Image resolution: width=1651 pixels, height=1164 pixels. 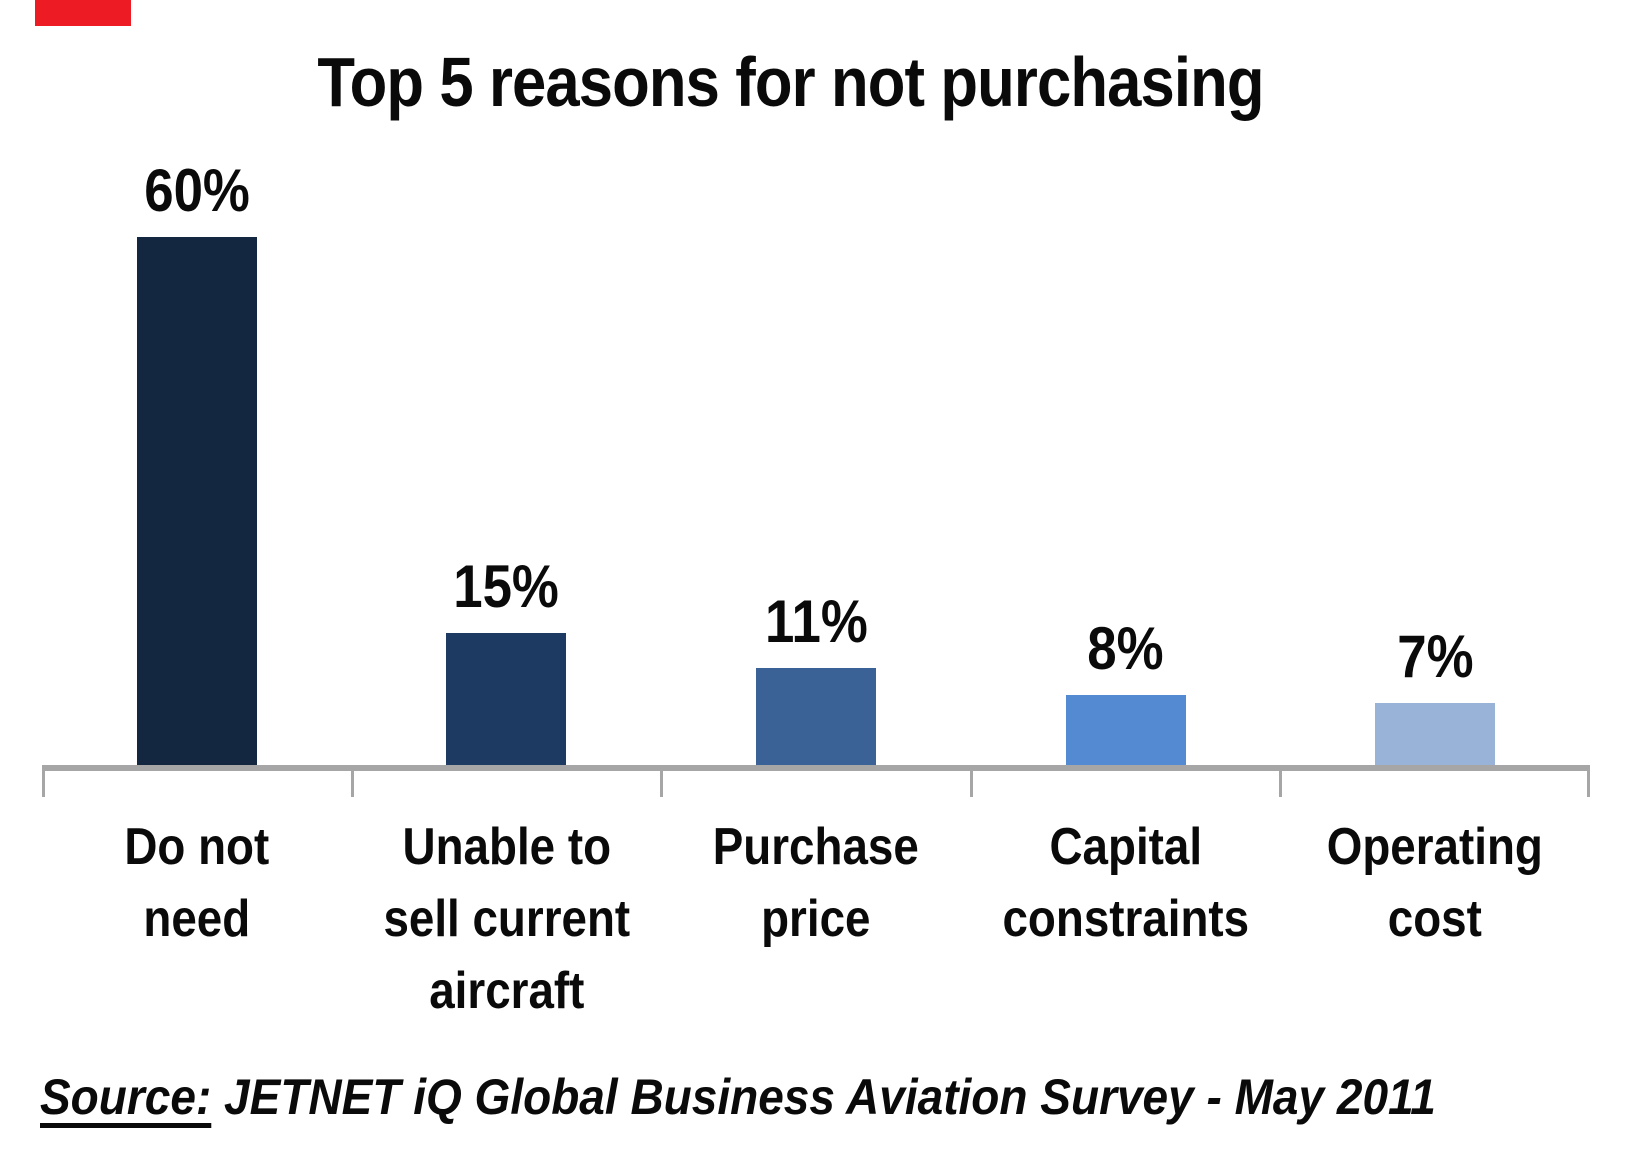 I want to click on value-label-do-not-need: 60%, so click(x=196, y=190).